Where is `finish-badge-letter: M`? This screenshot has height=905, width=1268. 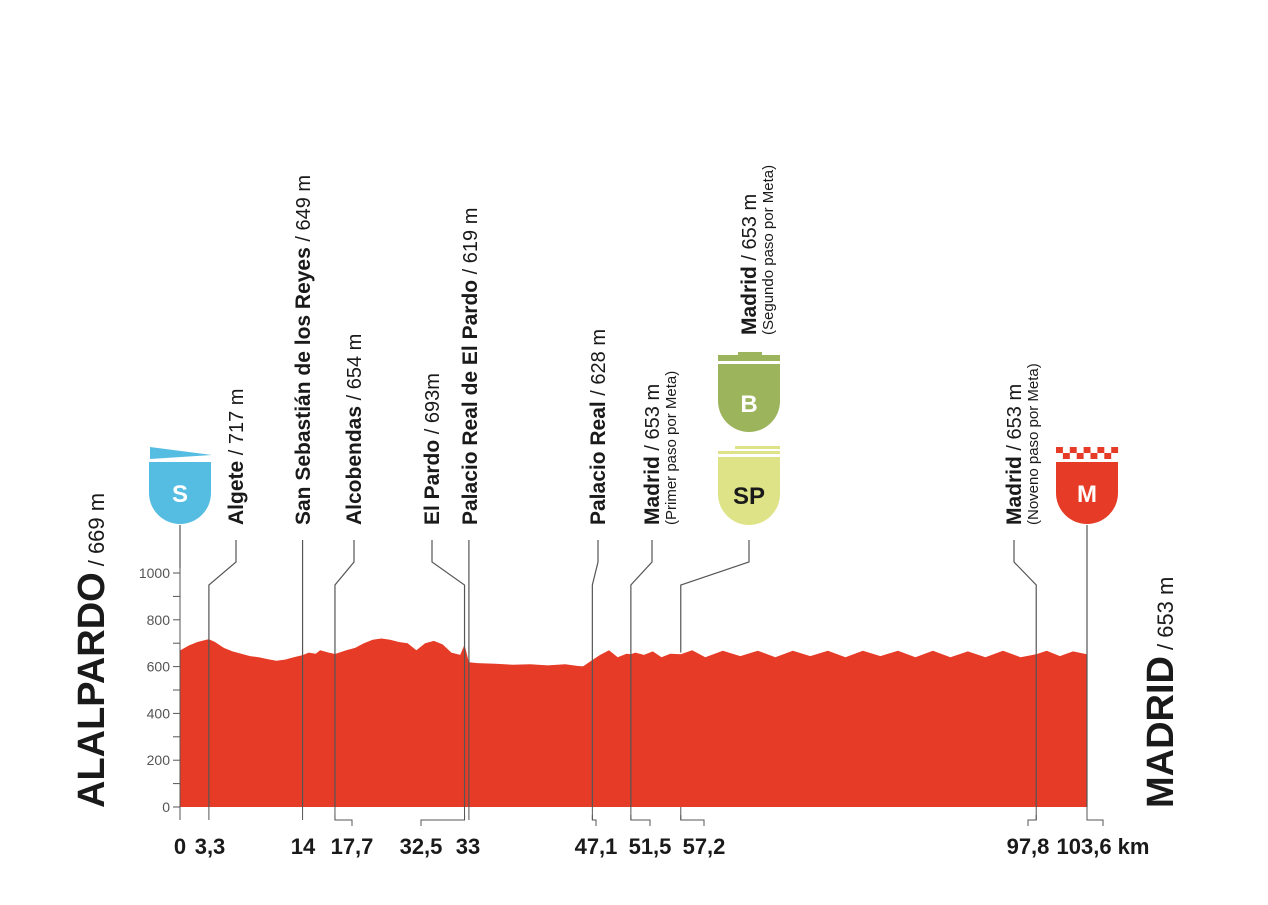 finish-badge-letter: M is located at coordinates (1087, 494).